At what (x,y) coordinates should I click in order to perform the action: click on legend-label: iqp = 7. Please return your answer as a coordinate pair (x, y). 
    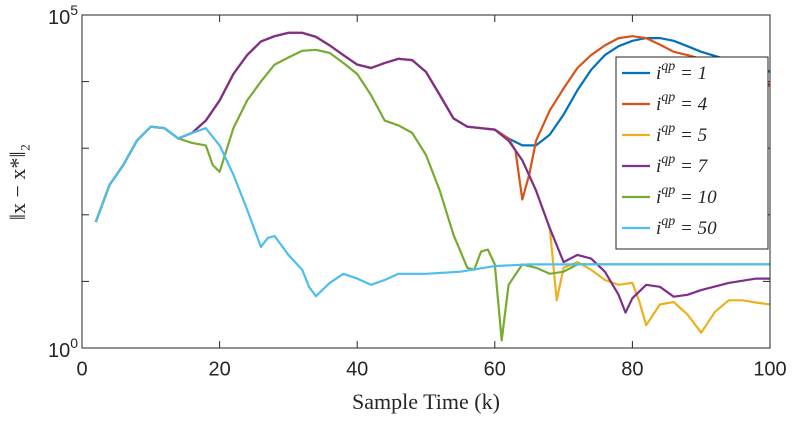
    Looking at the image, I should click on (682, 164).